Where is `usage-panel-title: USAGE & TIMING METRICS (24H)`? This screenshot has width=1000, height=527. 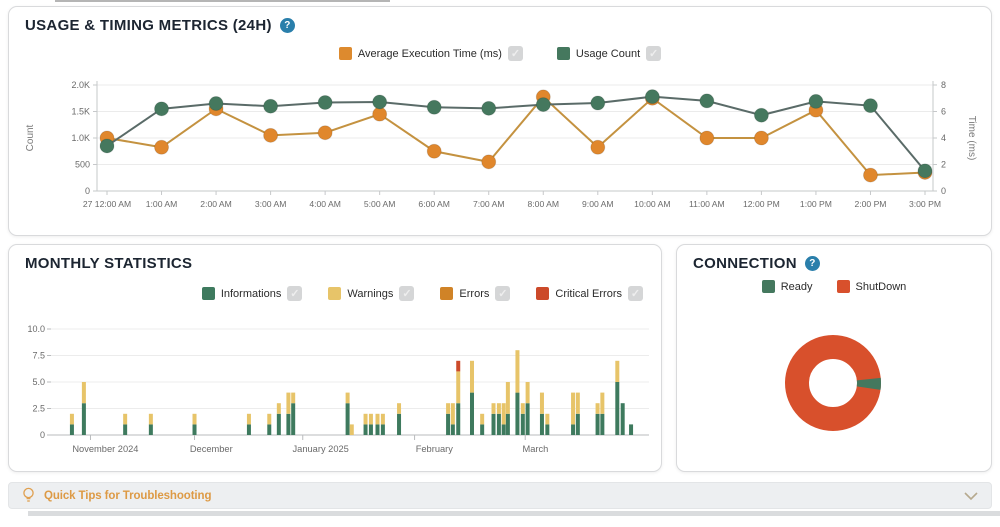 usage-panel-title: USAGE & TIMING METRICS (24H) is located at coordinates (148, 25).